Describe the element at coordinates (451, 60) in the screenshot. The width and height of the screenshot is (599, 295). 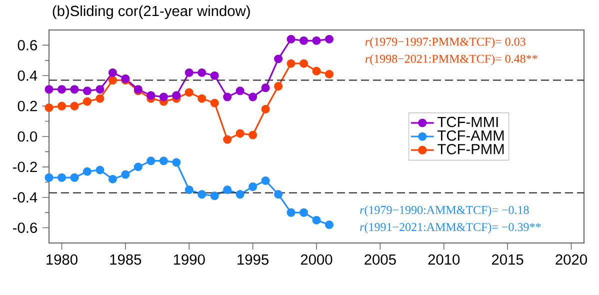
I see `annotation: r(1998−2021:PMM&TCF)= 0.48**` at that location.